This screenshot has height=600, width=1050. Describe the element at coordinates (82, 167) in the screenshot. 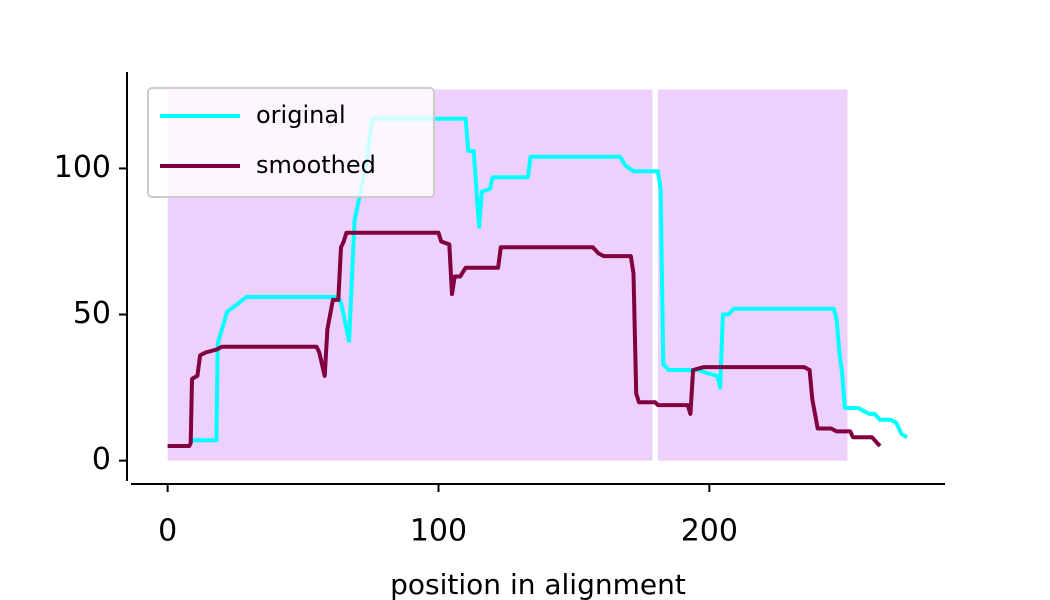

I see `y-tick-label: 100` at that location.